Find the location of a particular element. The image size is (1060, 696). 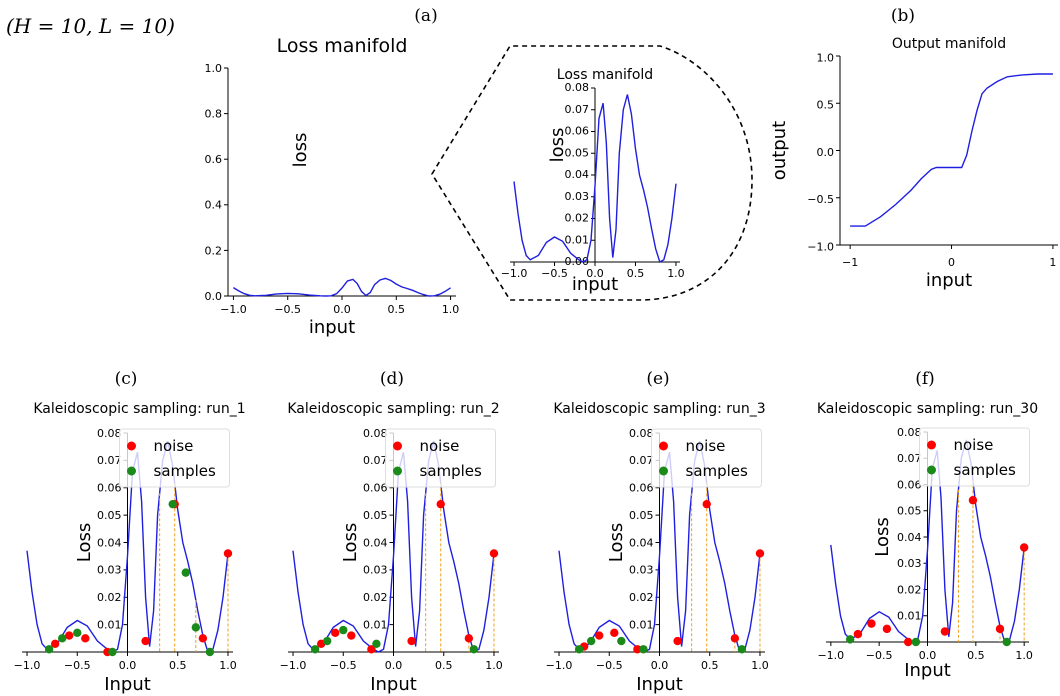

x-tick-label: 1 is located at coordinates (1052, 262).